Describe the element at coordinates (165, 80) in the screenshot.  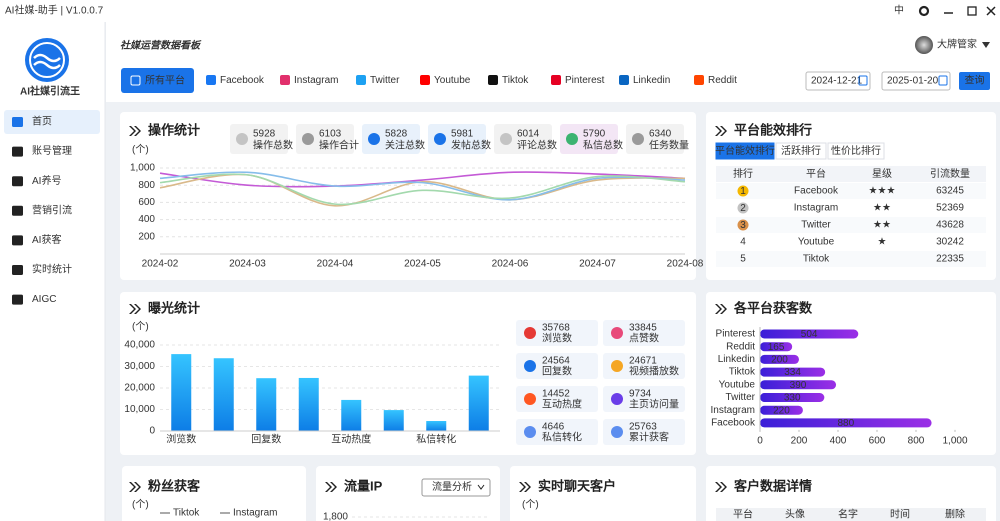
I see `platform-tab: 所有平台` at that location.